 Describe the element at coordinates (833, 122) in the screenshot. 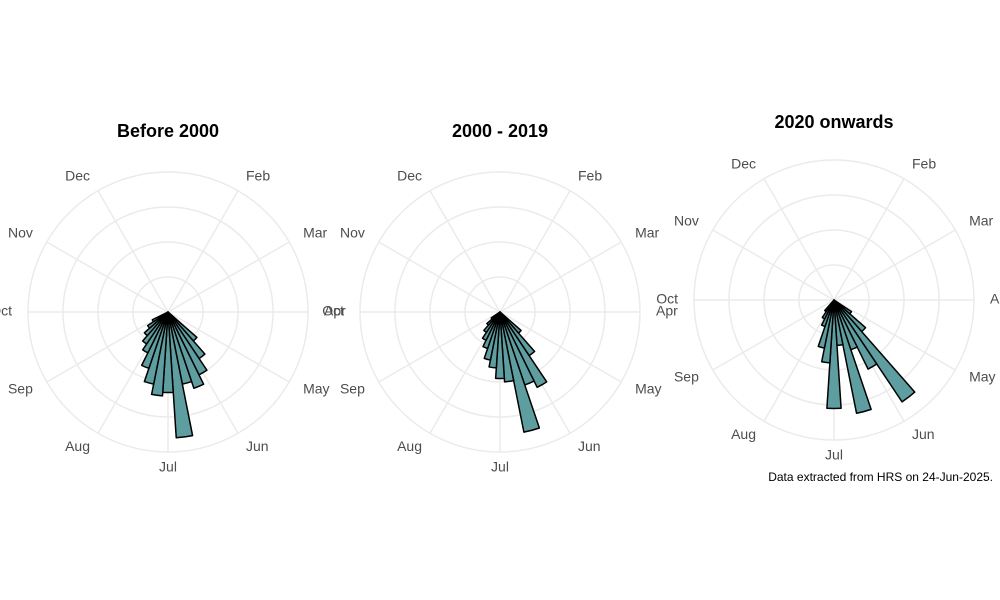

I see `panel-title: 2020 onwards` at that location.